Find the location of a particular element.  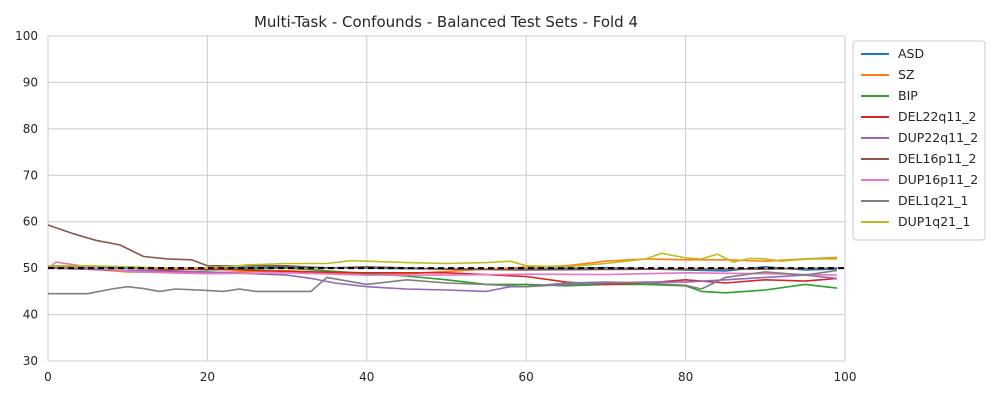

y-tick-label: 50 is located at coordinates (30, 268).